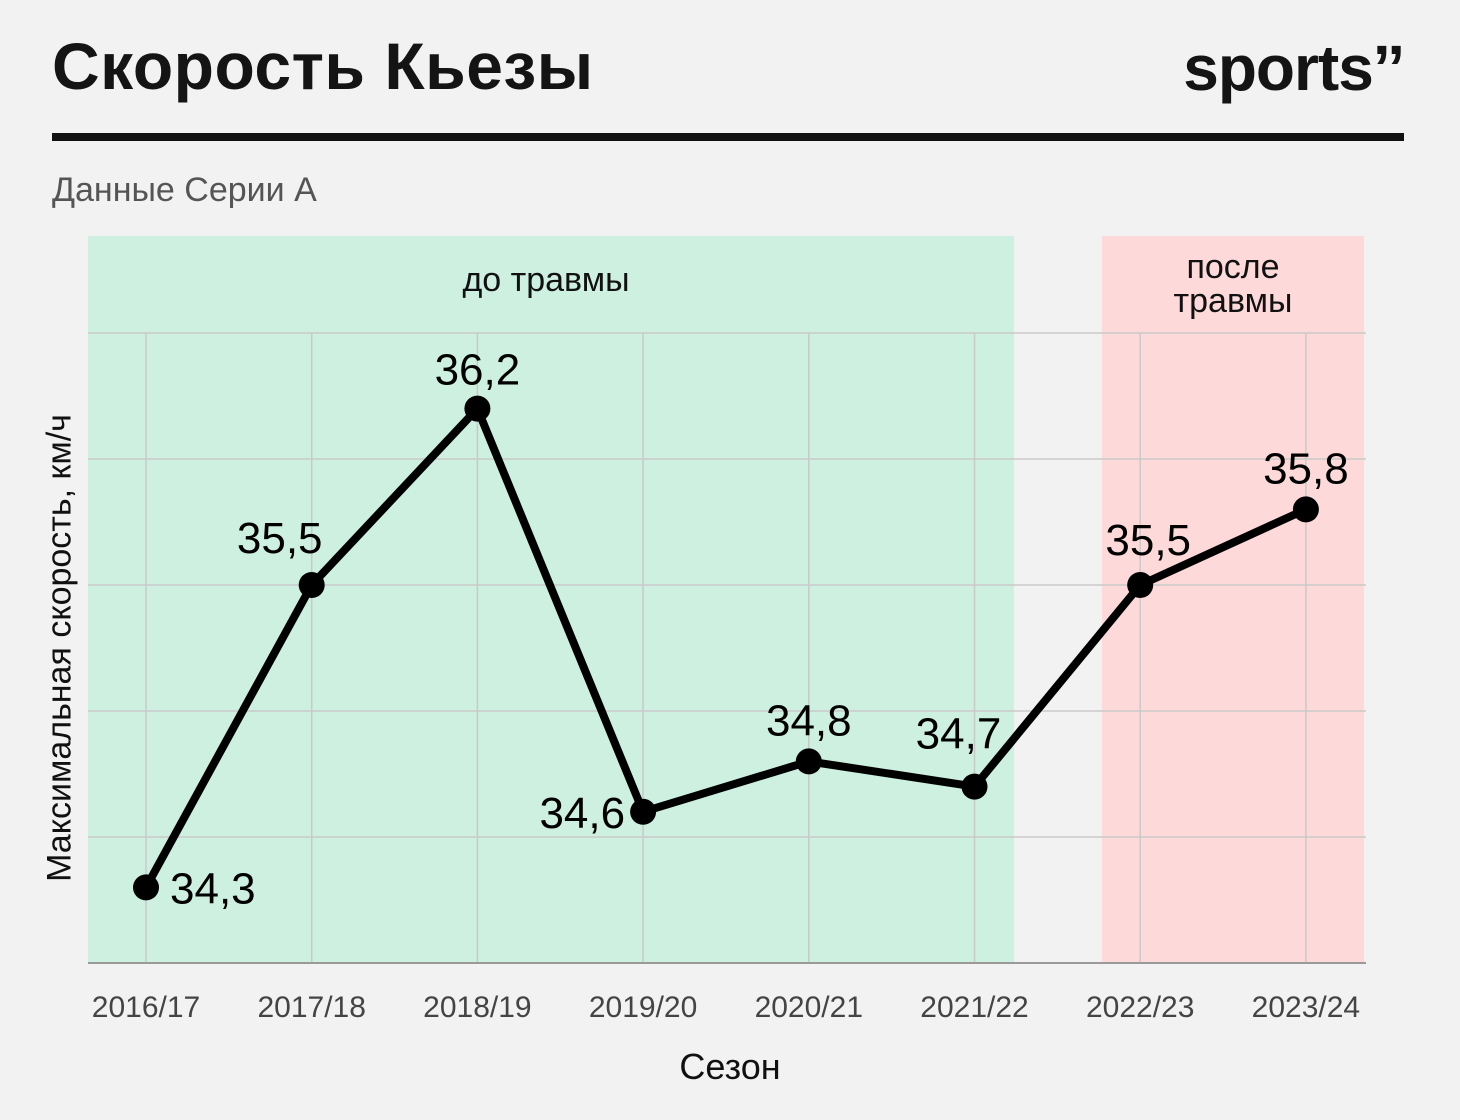 This screenshot has width=1460, height=1120. What do you see at coordinates (184, 190) in the screenshot?
I see `chart-subtitle: Данные Серии А` at bounding box center [184, 190].